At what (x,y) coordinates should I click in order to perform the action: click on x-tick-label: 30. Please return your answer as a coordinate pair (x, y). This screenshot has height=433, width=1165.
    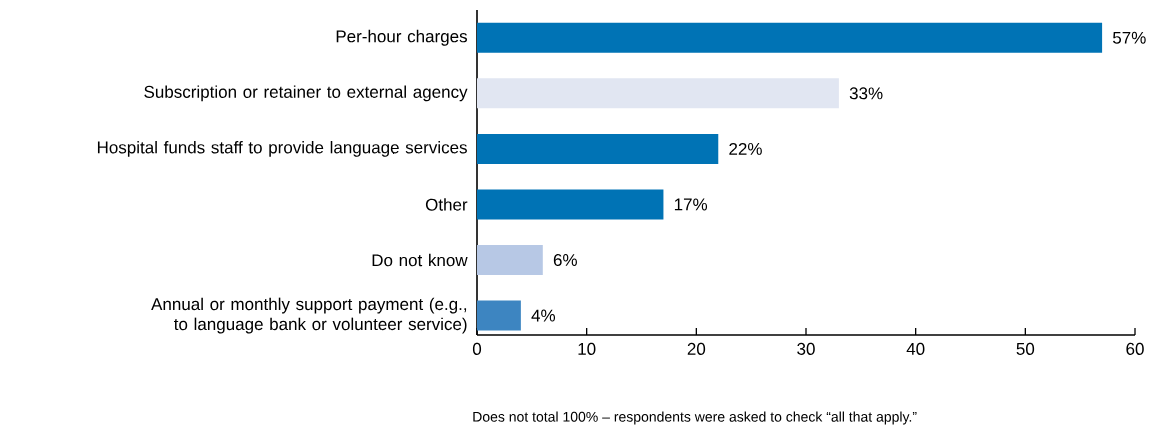
    Looking at the image, I should click on (806, 348).